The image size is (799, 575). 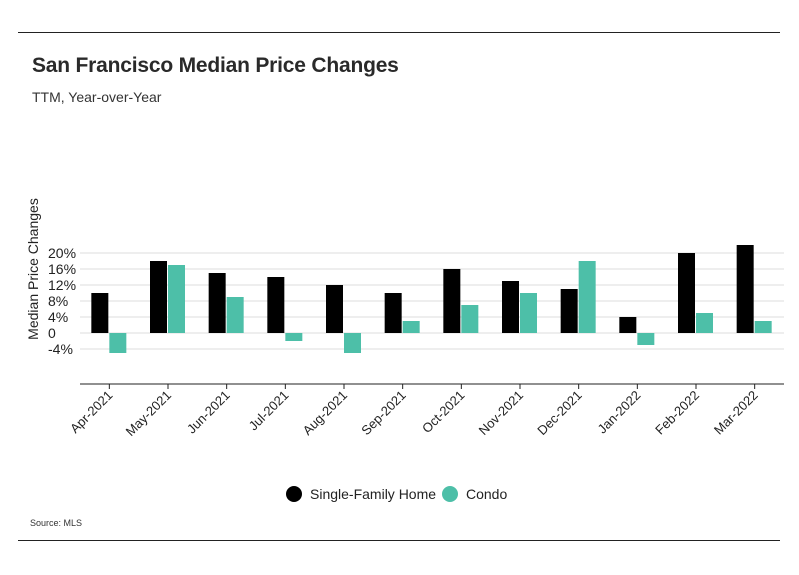 I want to click on bar-single-family-home-oct-2021, so click(x=452, y=301).